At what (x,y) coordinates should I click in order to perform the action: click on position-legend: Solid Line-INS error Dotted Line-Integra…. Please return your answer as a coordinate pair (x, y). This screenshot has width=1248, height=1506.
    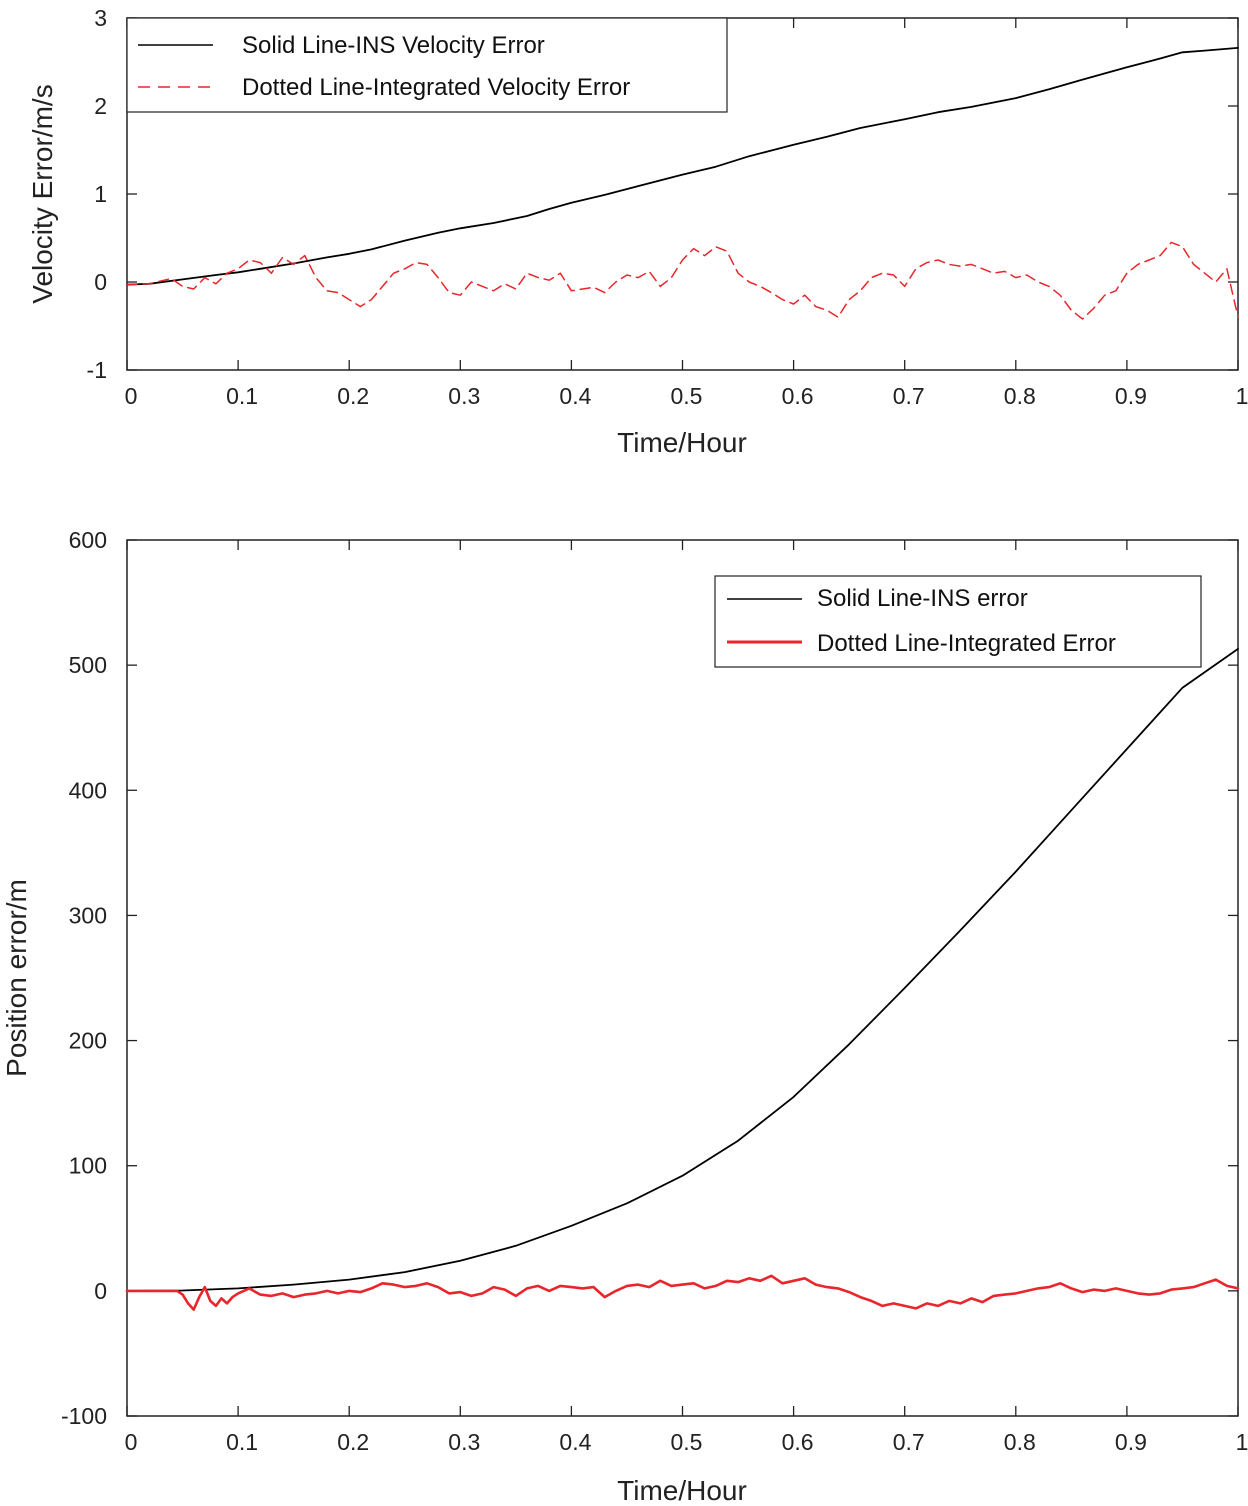
    Looking at the image, I should click on (958, 621).